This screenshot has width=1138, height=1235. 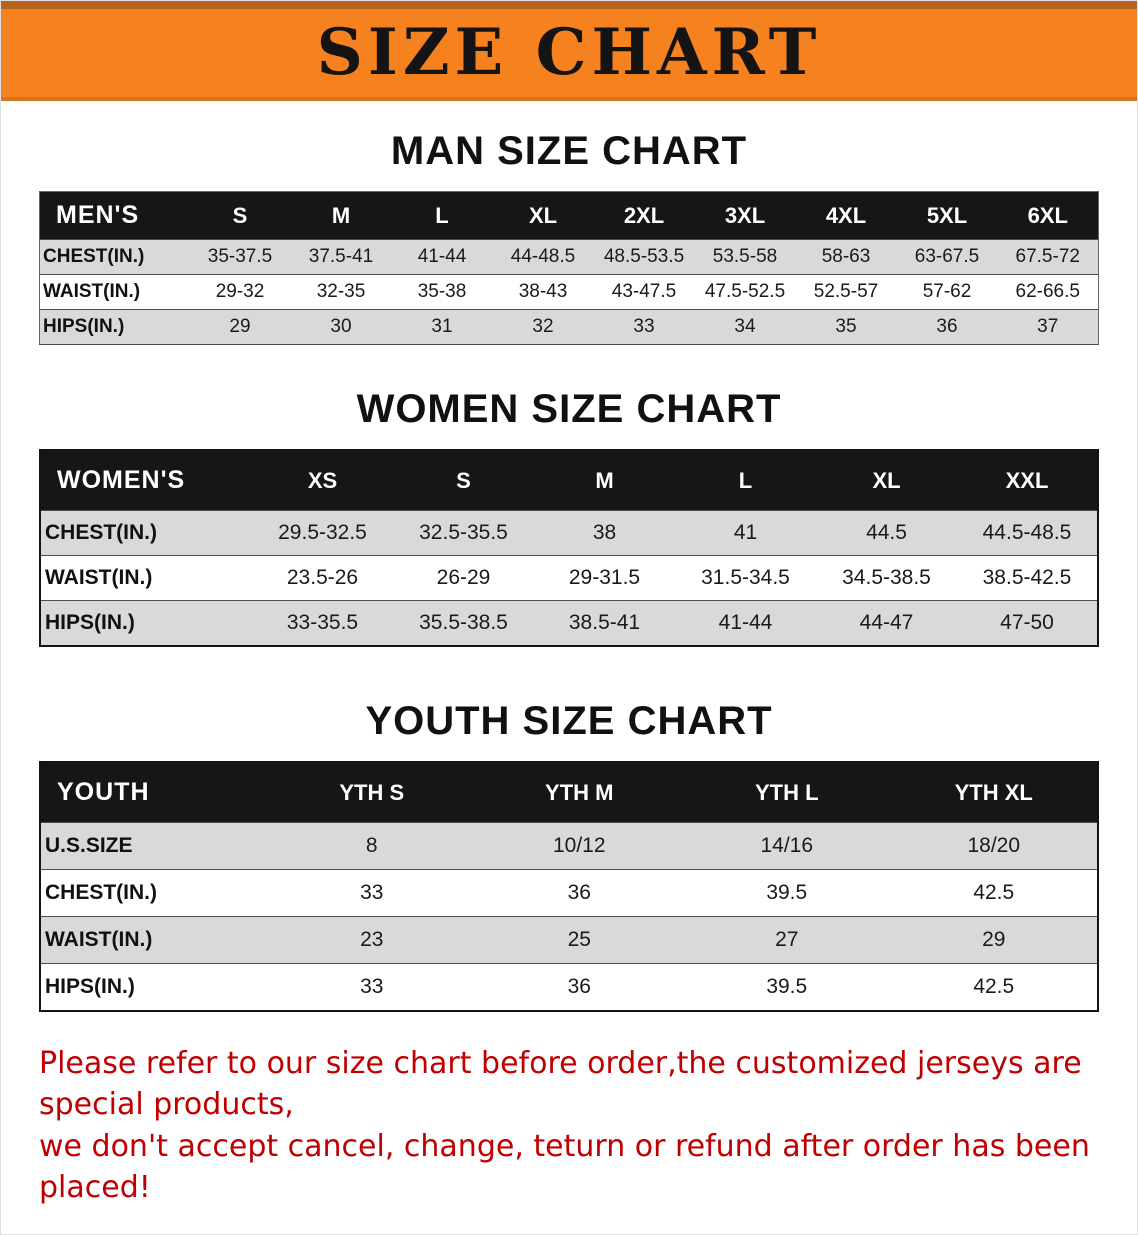 What do you see at coordinates (240, 257) in the screenshot?
I see `size-value: 35-37.5` at bounding box center [240, 257].